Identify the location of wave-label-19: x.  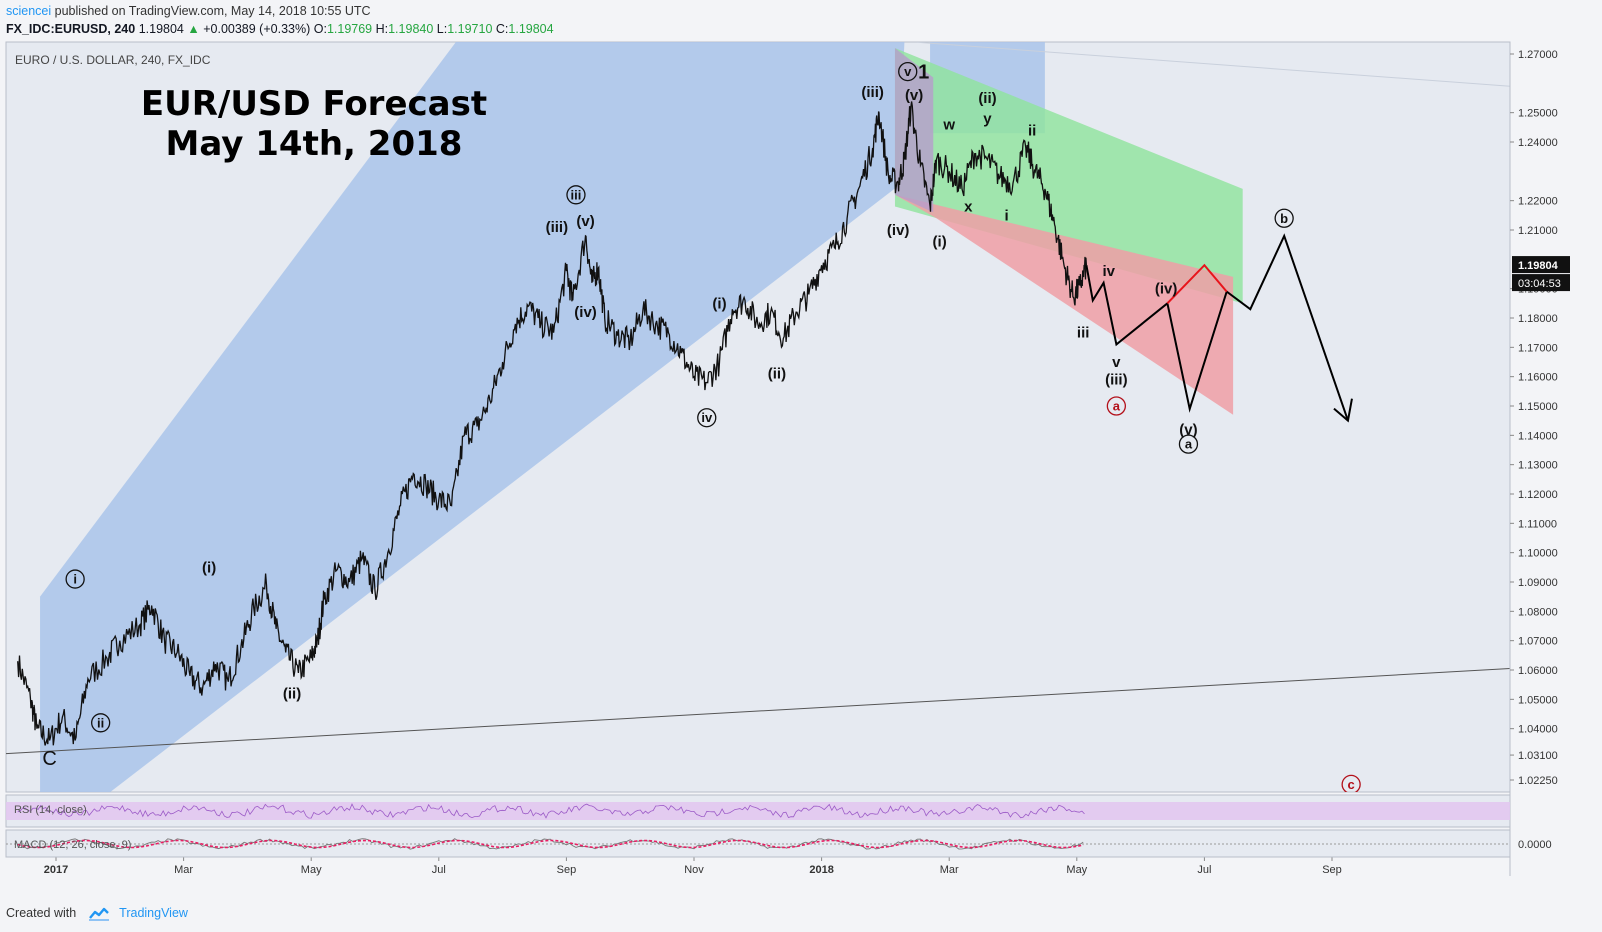
(968, 207).